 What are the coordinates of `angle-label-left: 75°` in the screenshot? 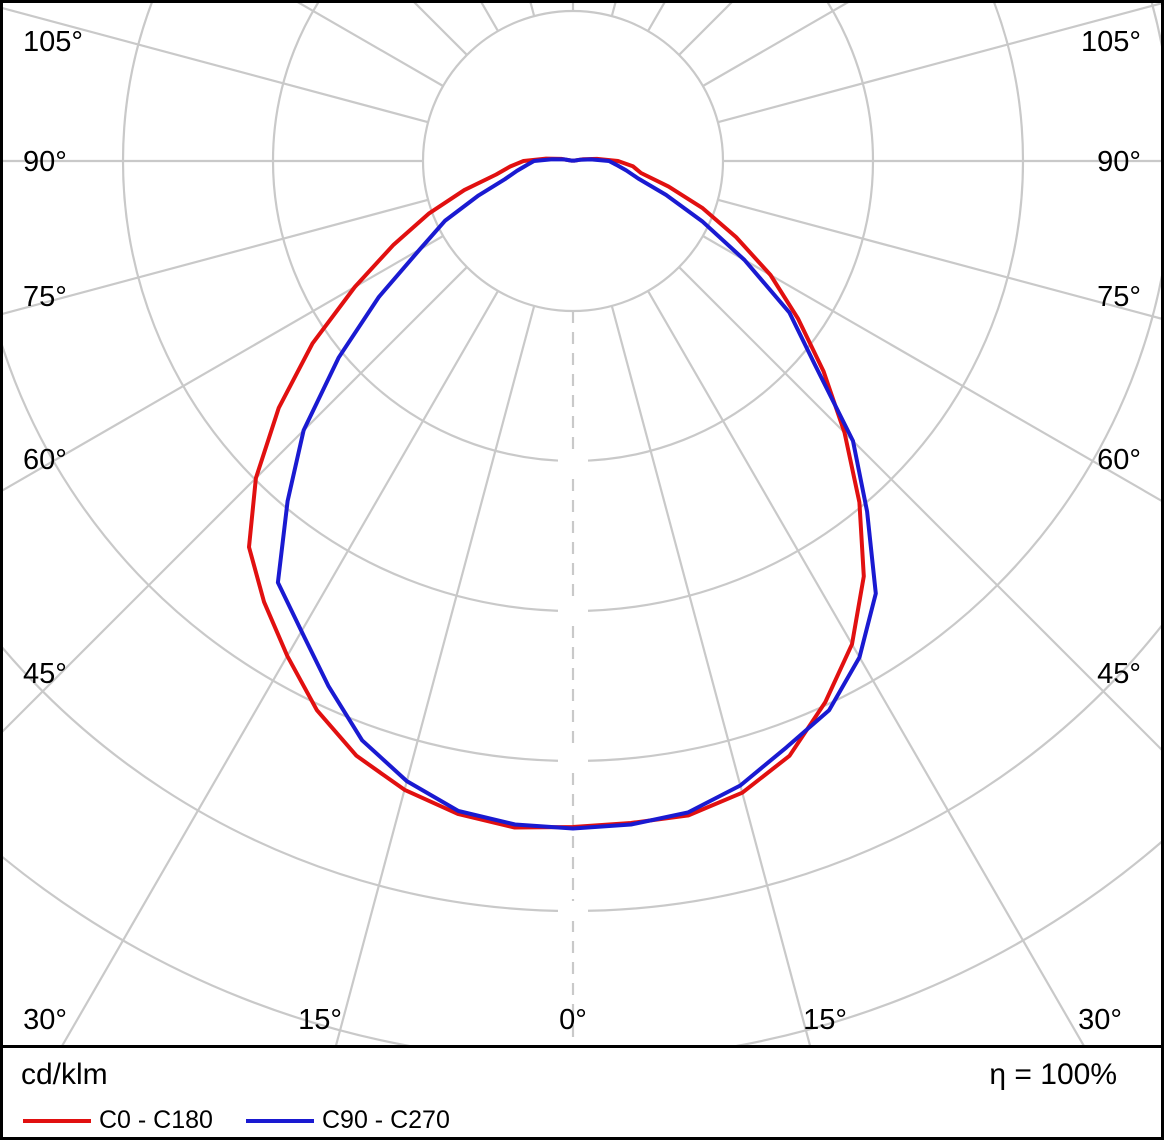 It's located at (45, 297).